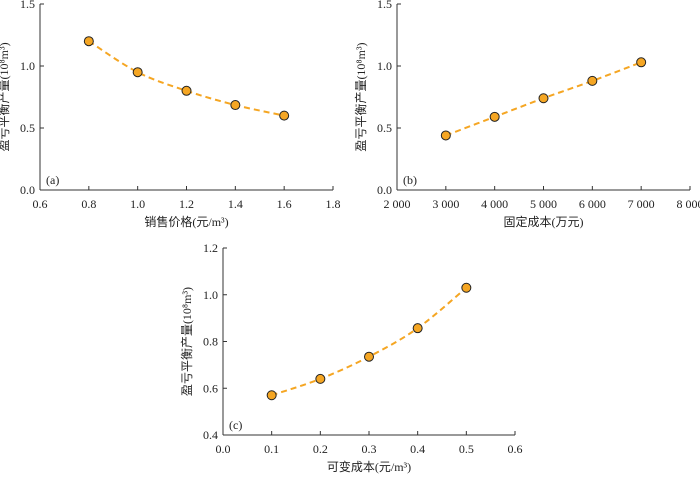 The image size is (700, 479). What do you see at coordinates (592, 204) in the screenshot?
I see `x-tick-label: 6 000` at bounding box center [592, 204].